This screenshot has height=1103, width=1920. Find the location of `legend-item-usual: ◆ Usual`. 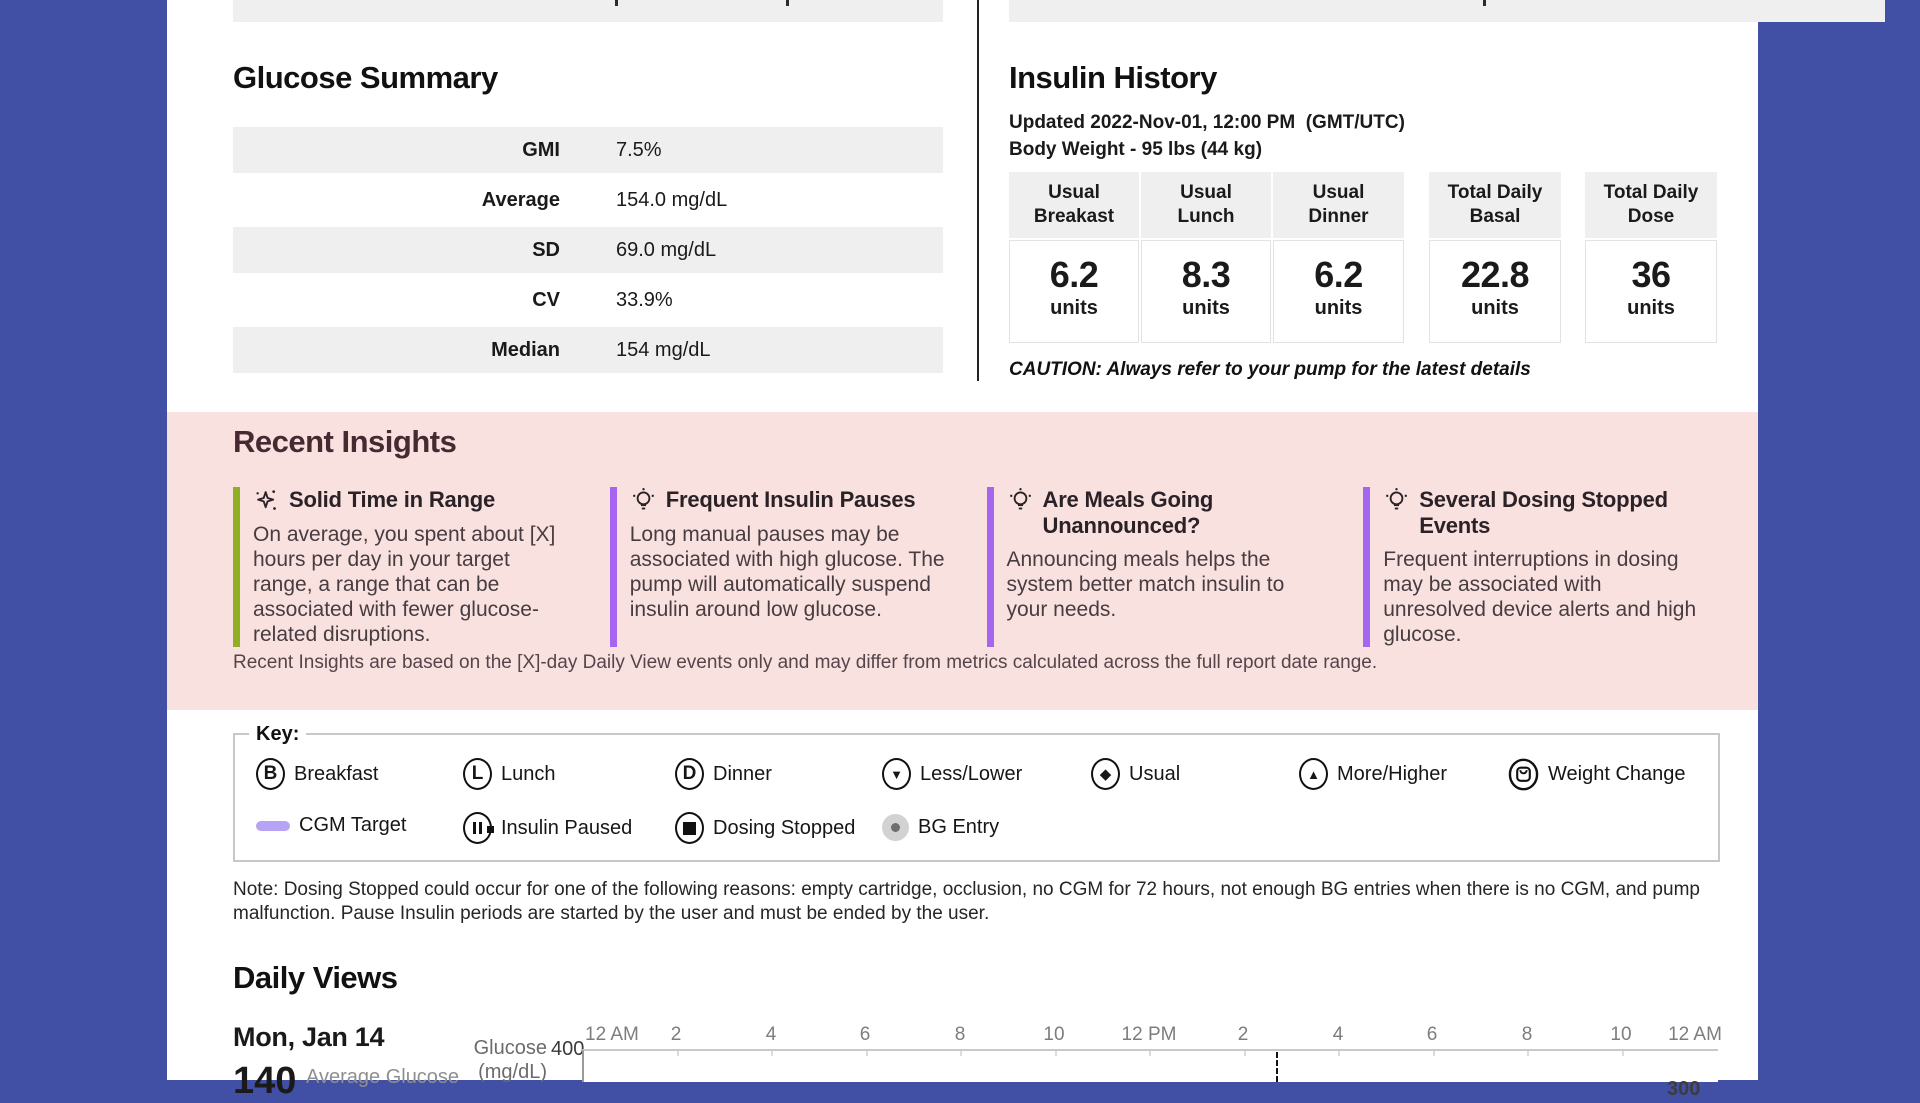

legend-item-usual: ◆ Usual is located at coordinates (1135, 774).